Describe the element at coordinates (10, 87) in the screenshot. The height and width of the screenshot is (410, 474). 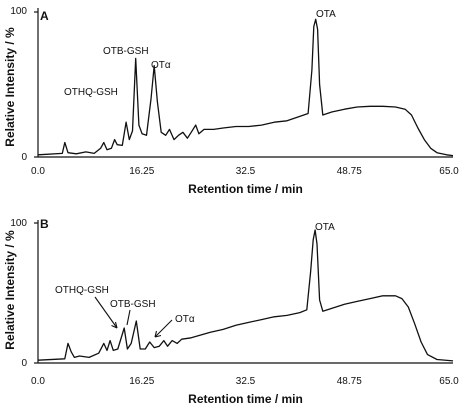
I see `panel-a-y-axis-label: Relative Intensity / %` at that location.